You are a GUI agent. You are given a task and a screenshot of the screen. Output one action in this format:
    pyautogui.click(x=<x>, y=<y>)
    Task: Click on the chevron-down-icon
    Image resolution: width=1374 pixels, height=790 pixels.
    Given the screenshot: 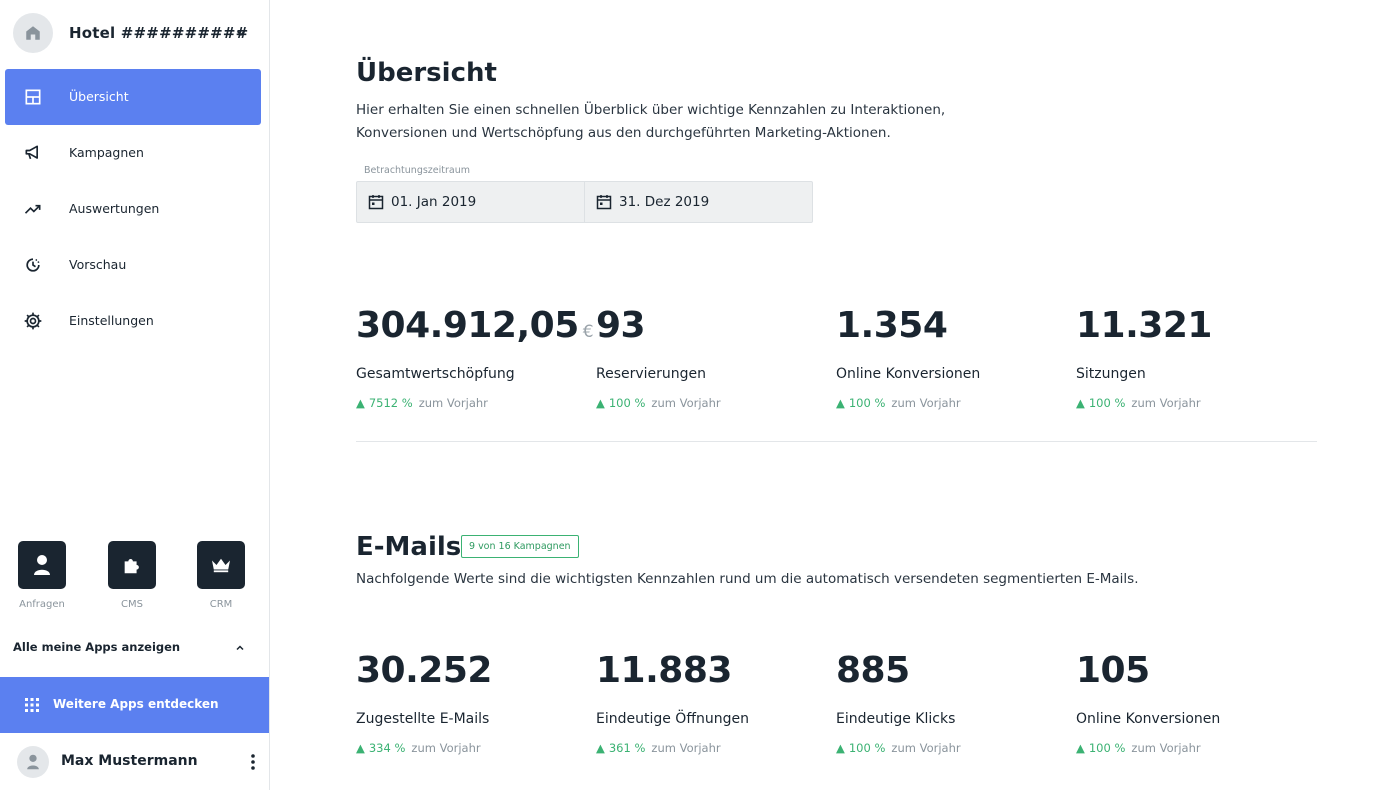 What is the action you would take?
    pyautogui.click(x=241, y=33)
    